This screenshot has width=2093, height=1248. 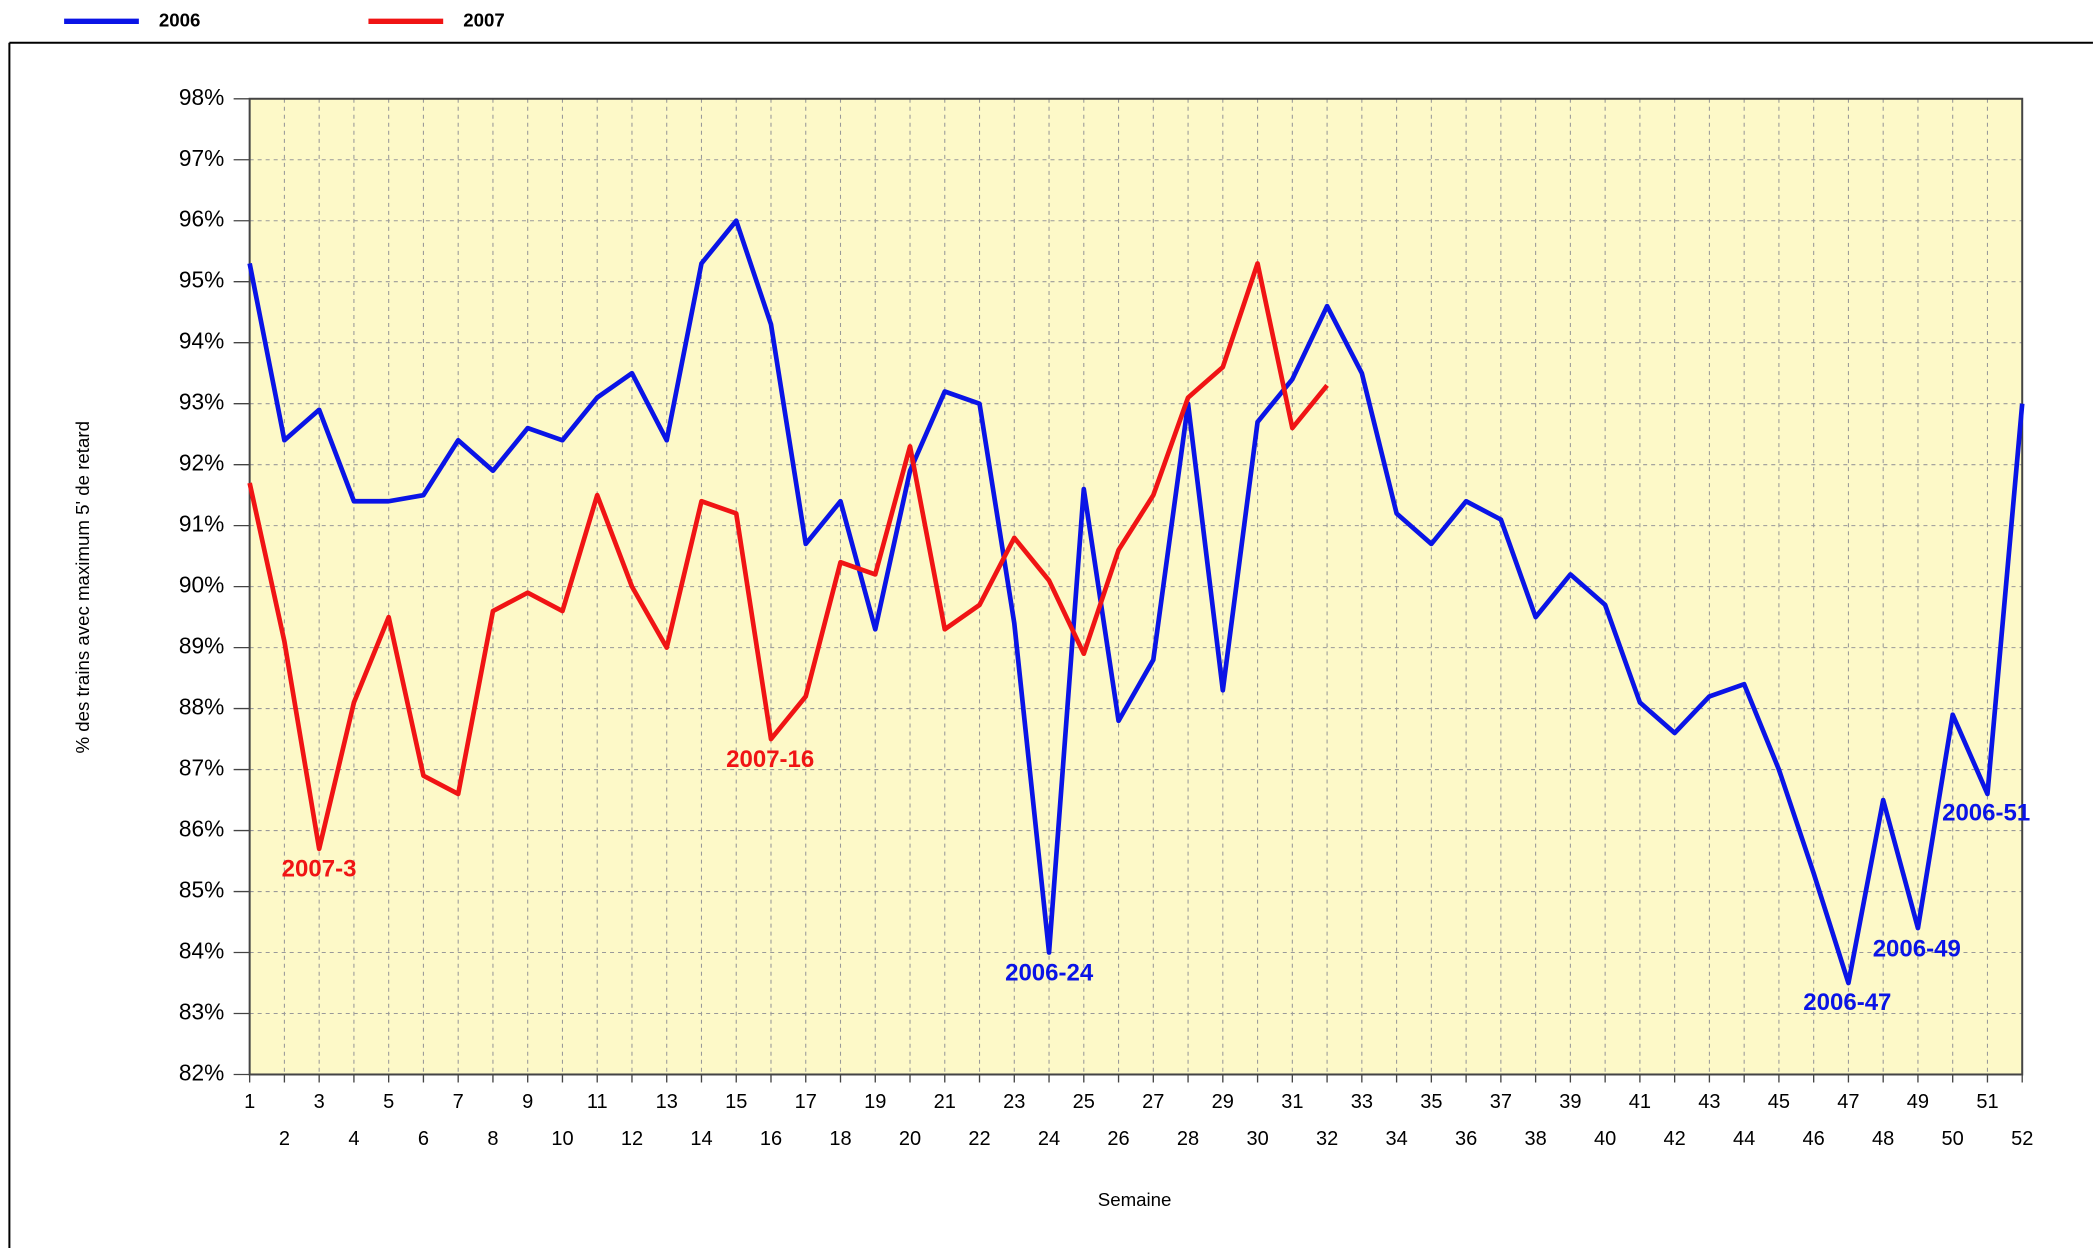 I want to click on y-tick-label: 83%, so click(x=201, y=1011).